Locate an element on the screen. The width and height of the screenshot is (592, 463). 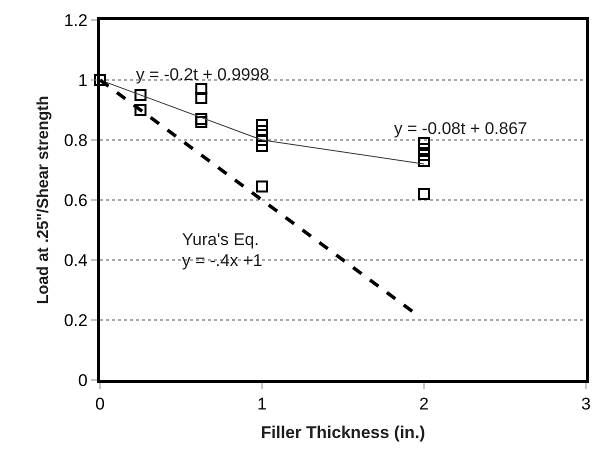
x-tick-label: 1 is located at coordinates (262, 404).